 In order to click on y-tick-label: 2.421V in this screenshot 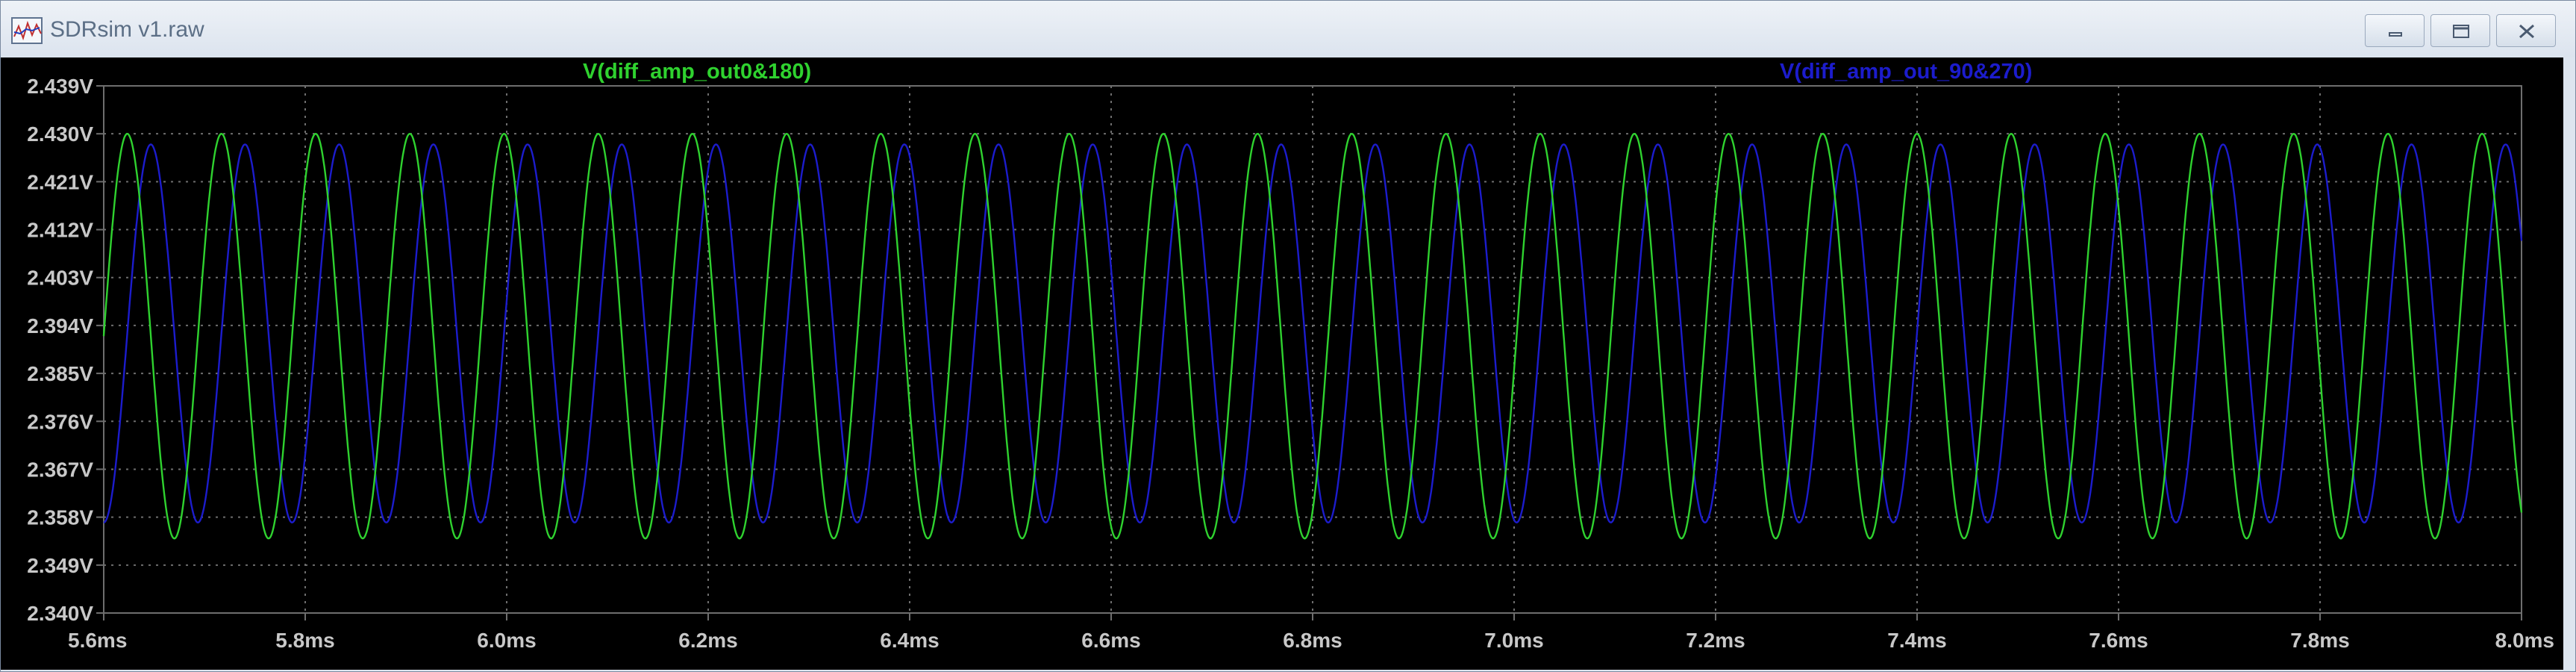, I will do `click(60, 181)`.